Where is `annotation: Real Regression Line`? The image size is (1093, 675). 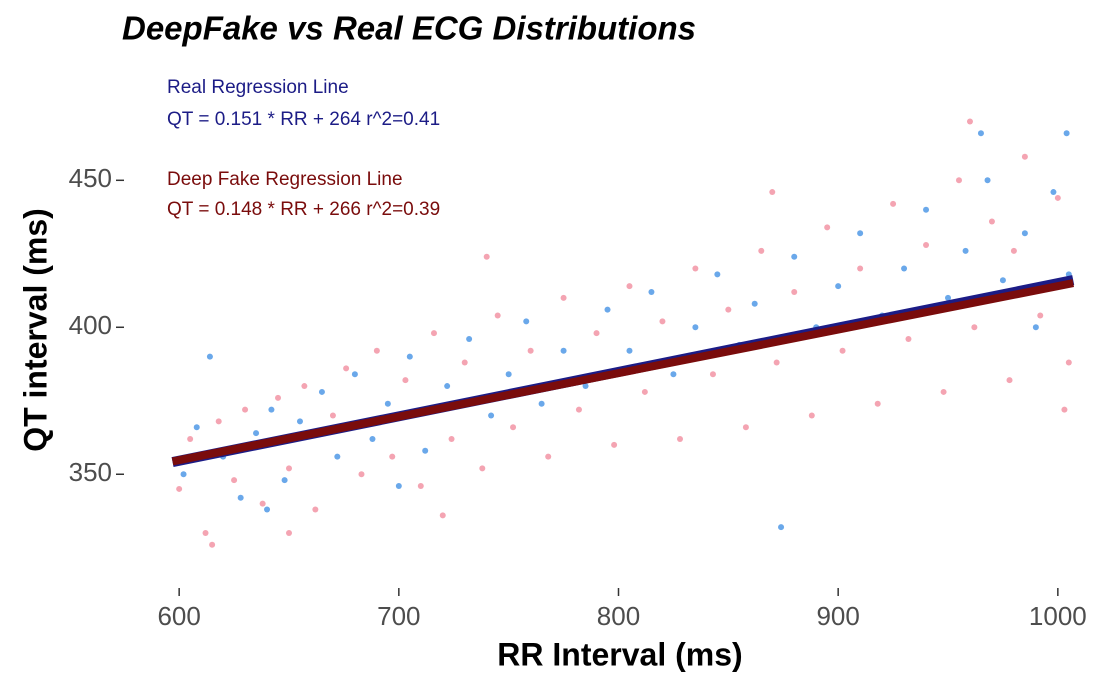
annotation: Real Regression Line is located at coordinates (258, 87).